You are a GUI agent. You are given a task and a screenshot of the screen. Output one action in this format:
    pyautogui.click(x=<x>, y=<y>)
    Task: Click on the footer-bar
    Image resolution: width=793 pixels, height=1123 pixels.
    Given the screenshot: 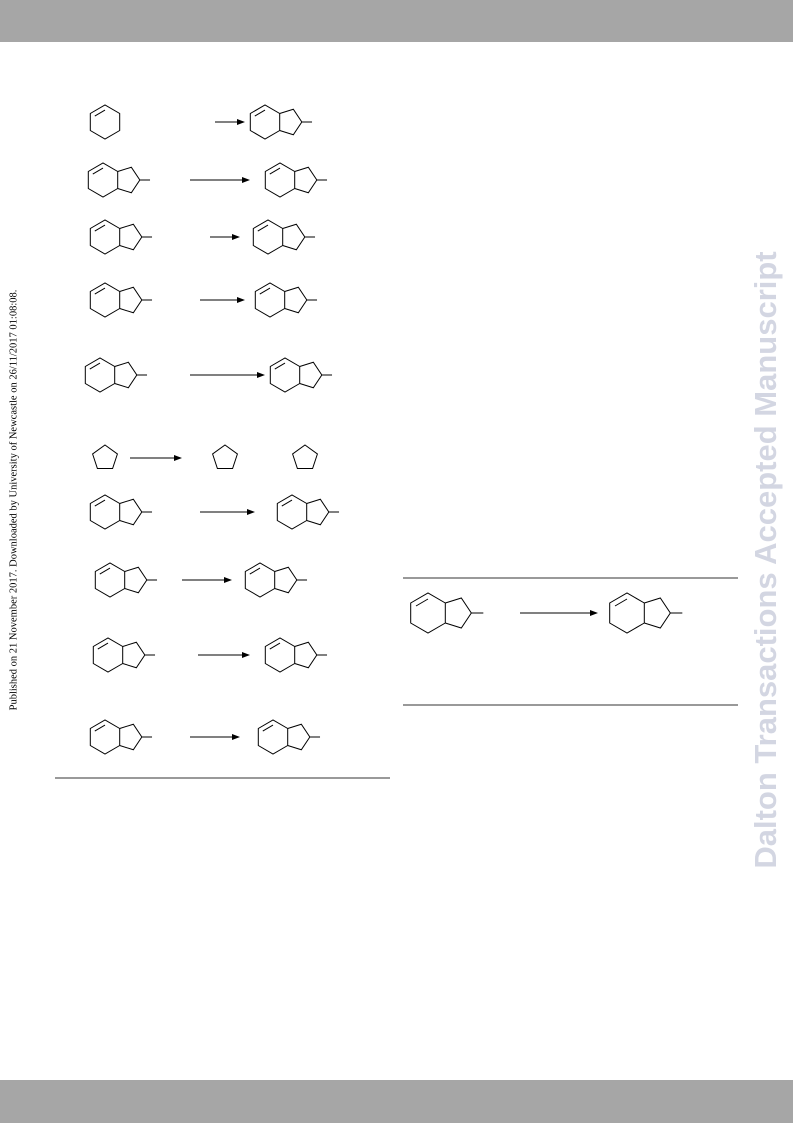 What is the action you would take?
    pyautogui.click(x=396, y=1101)
    